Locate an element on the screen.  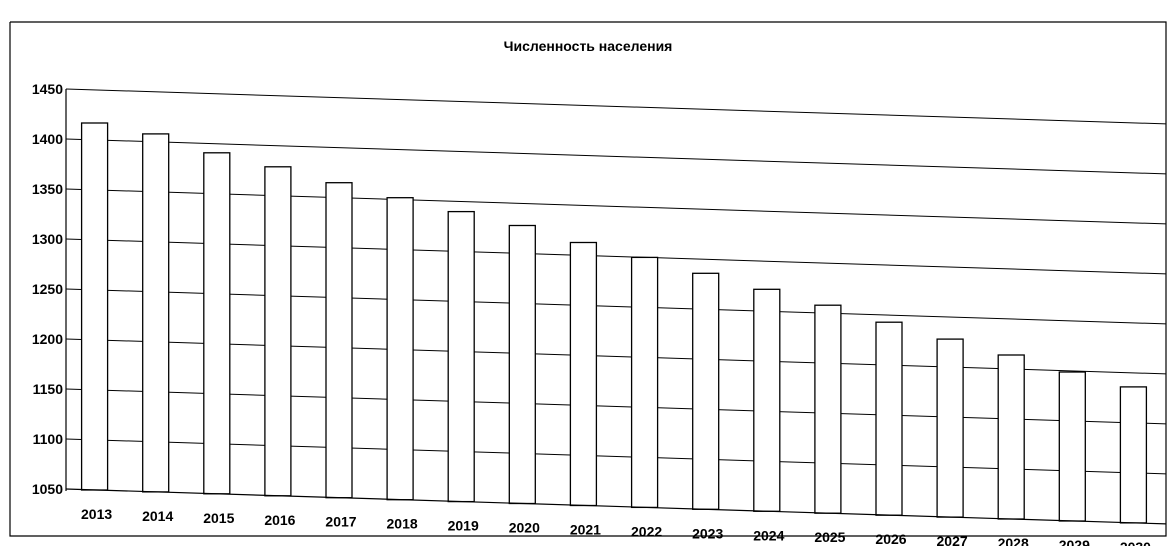
x-tick-label: 2028 is located at coordinates (1013, 540).